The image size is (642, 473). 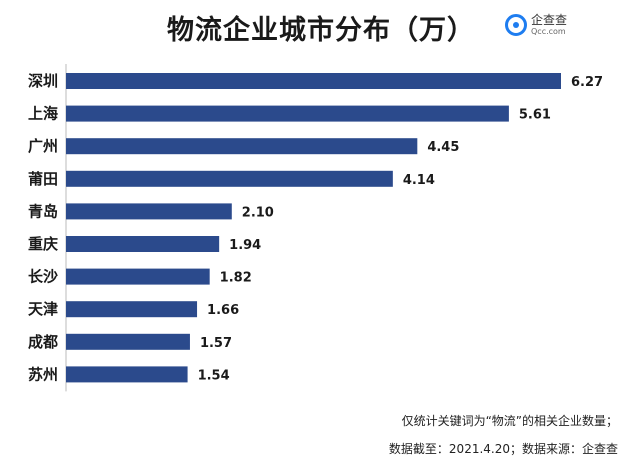 I want to click on category-label: 上海, so click(x=43, y=114).